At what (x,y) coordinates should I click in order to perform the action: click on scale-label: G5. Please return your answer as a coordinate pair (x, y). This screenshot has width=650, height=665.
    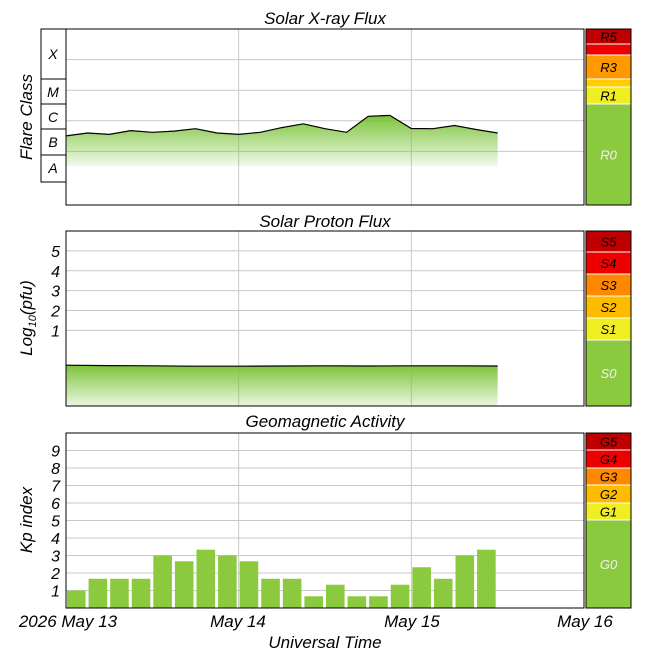
    Looking at the image, I should click on (609, 442).